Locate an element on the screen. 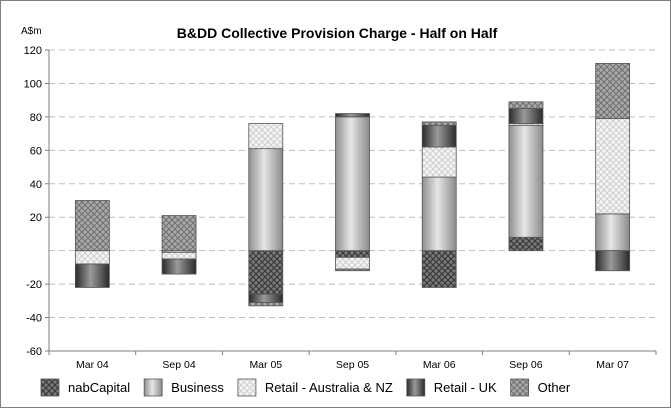 This screenshot has height=412, width=671. legend-label: Business is located at coordinates (197, 387).